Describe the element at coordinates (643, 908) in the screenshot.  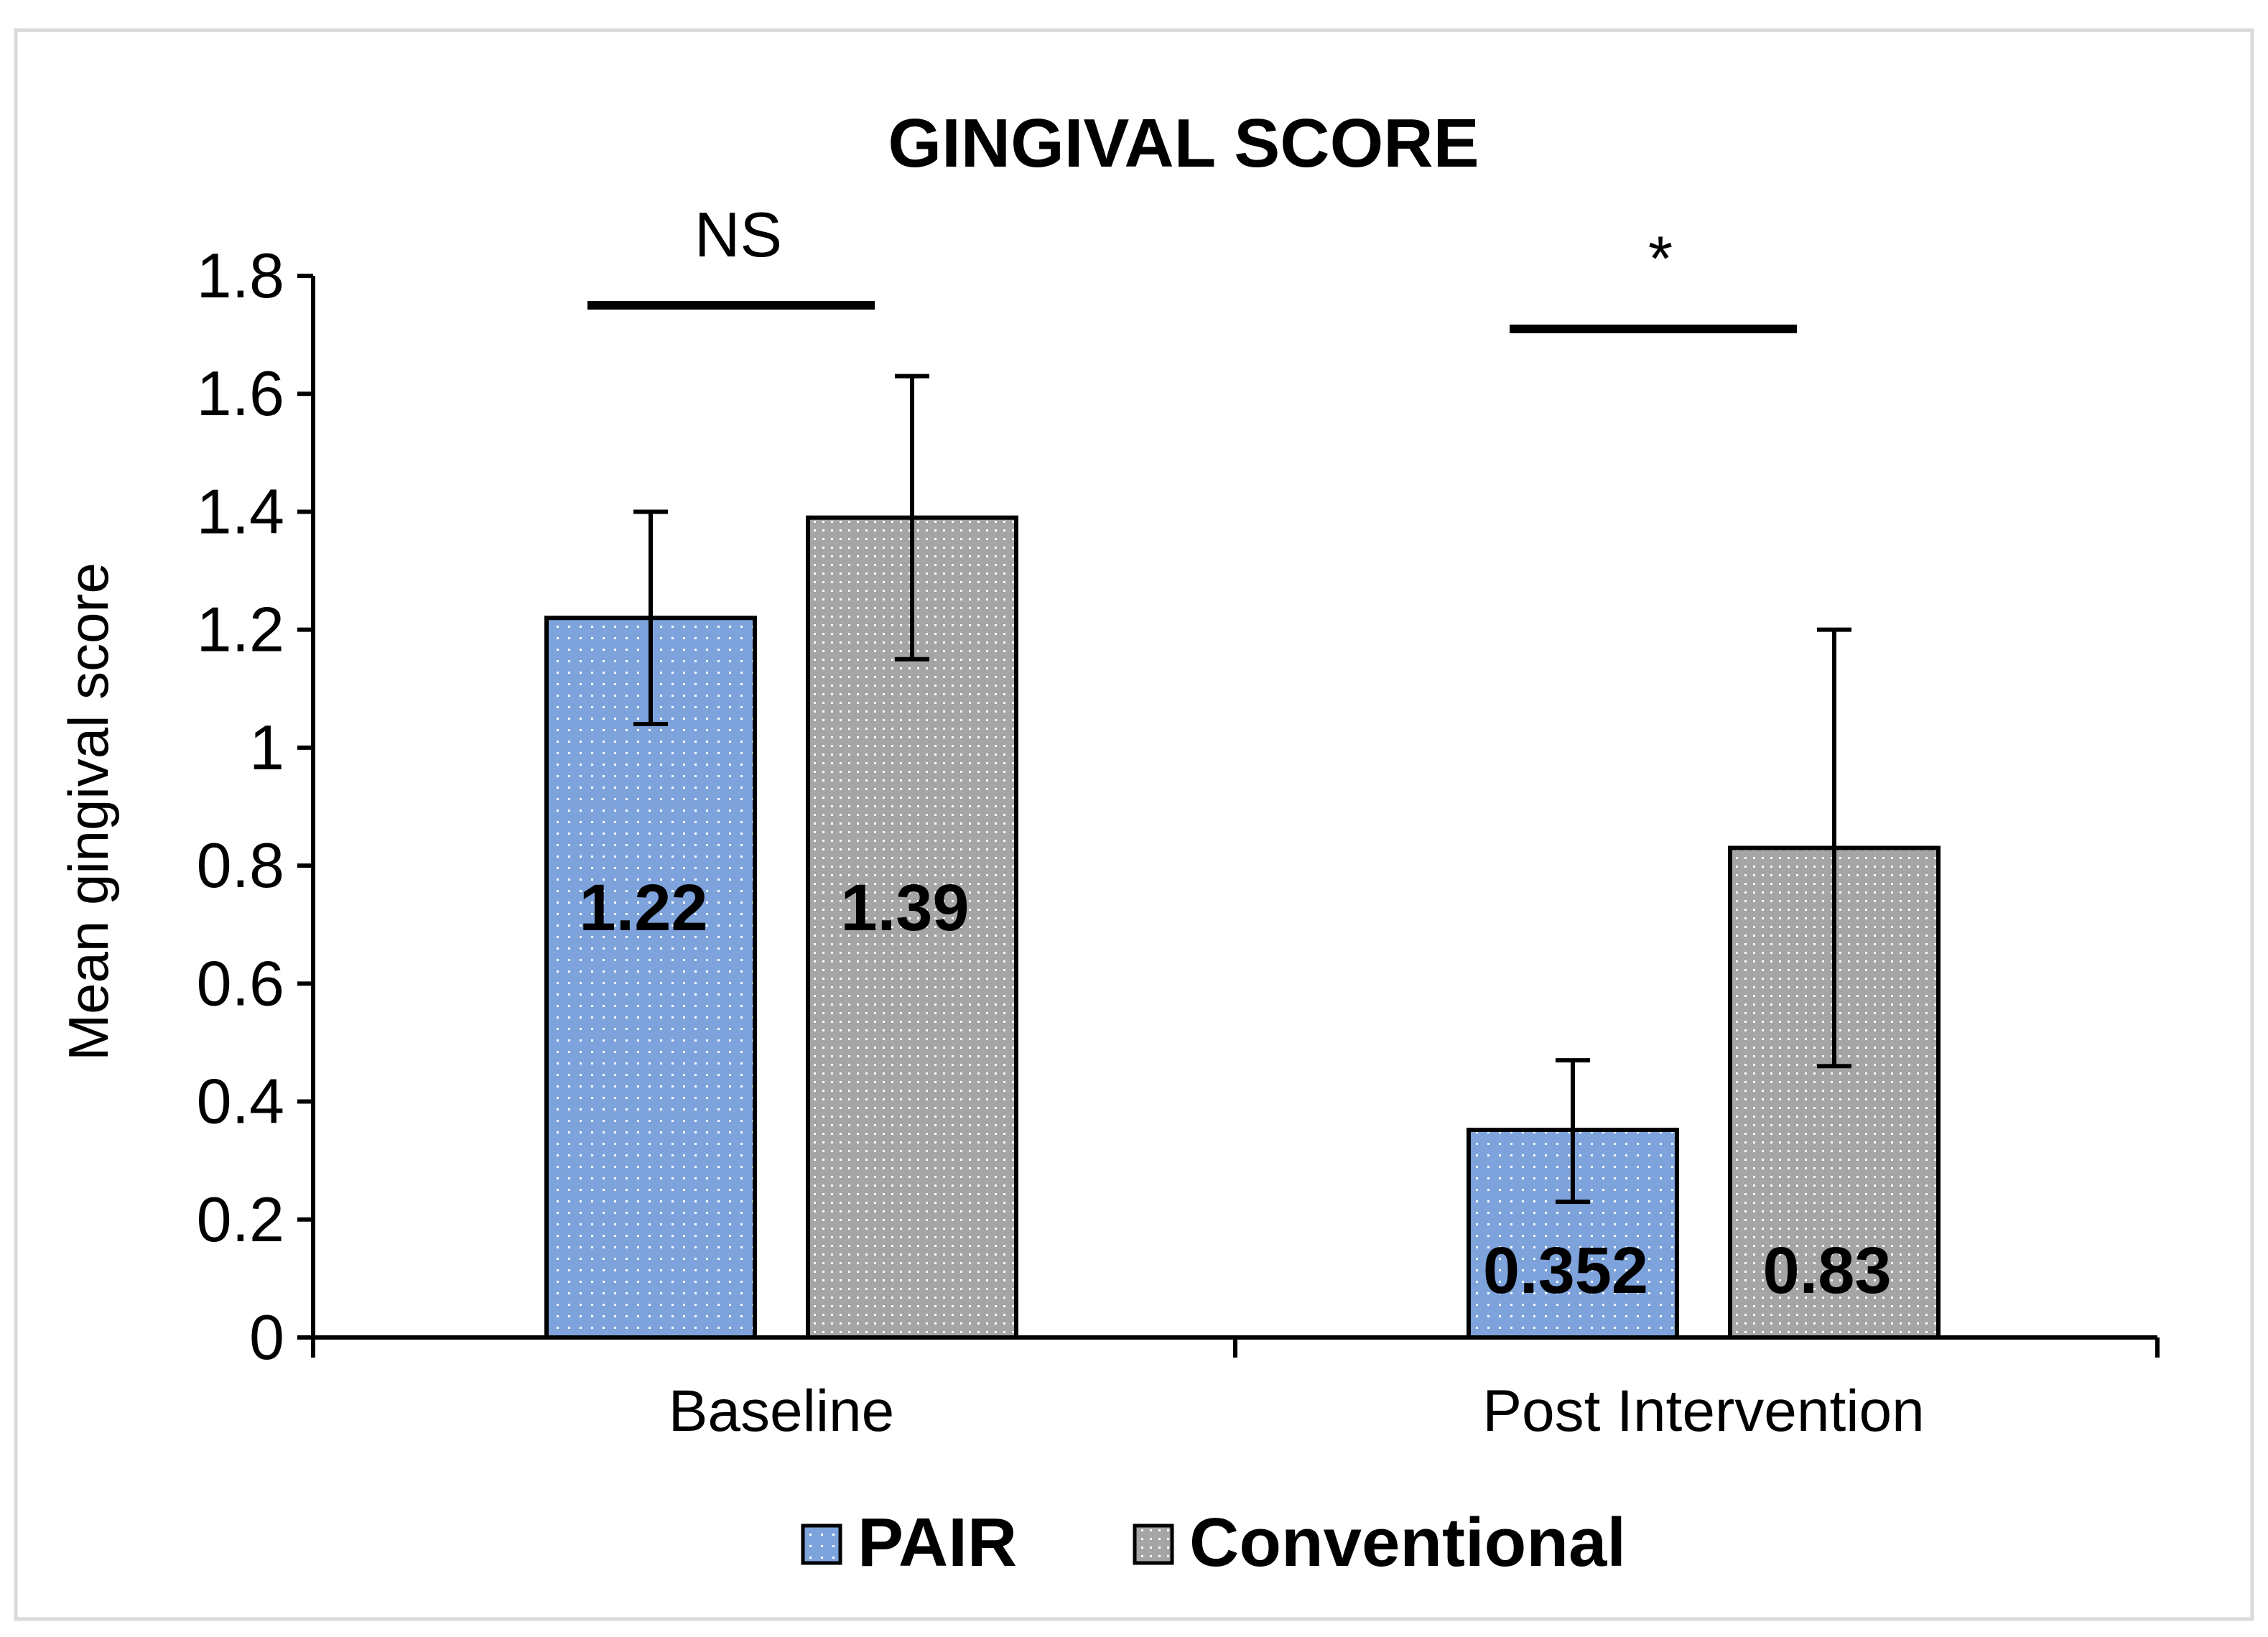
I see `value-label: 1.22` at that location.